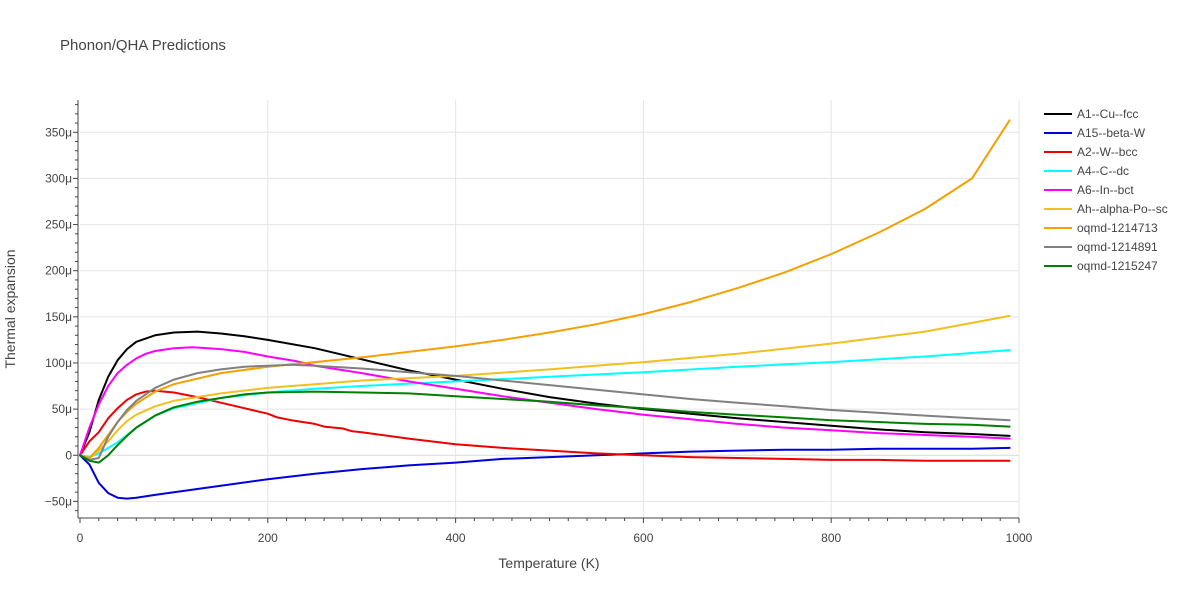 This screenshot has width=1200, height=600. What do you see at coordinates (1019, 538) in the screenshot?
I see `x-tick-label: 1000` at bounding box center [1019, 538].